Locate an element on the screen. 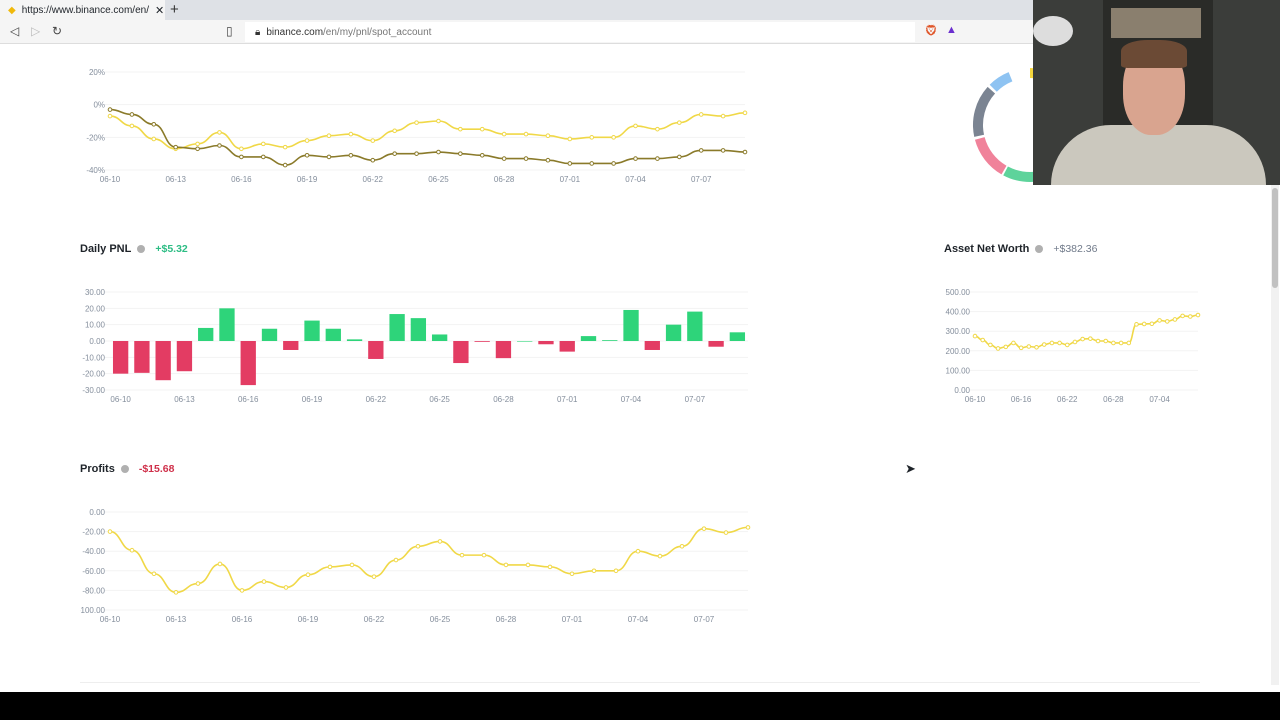 The image size is (1280, 720). brave-shield-icon: 🦁︎ is located at coordinates (931, 31).